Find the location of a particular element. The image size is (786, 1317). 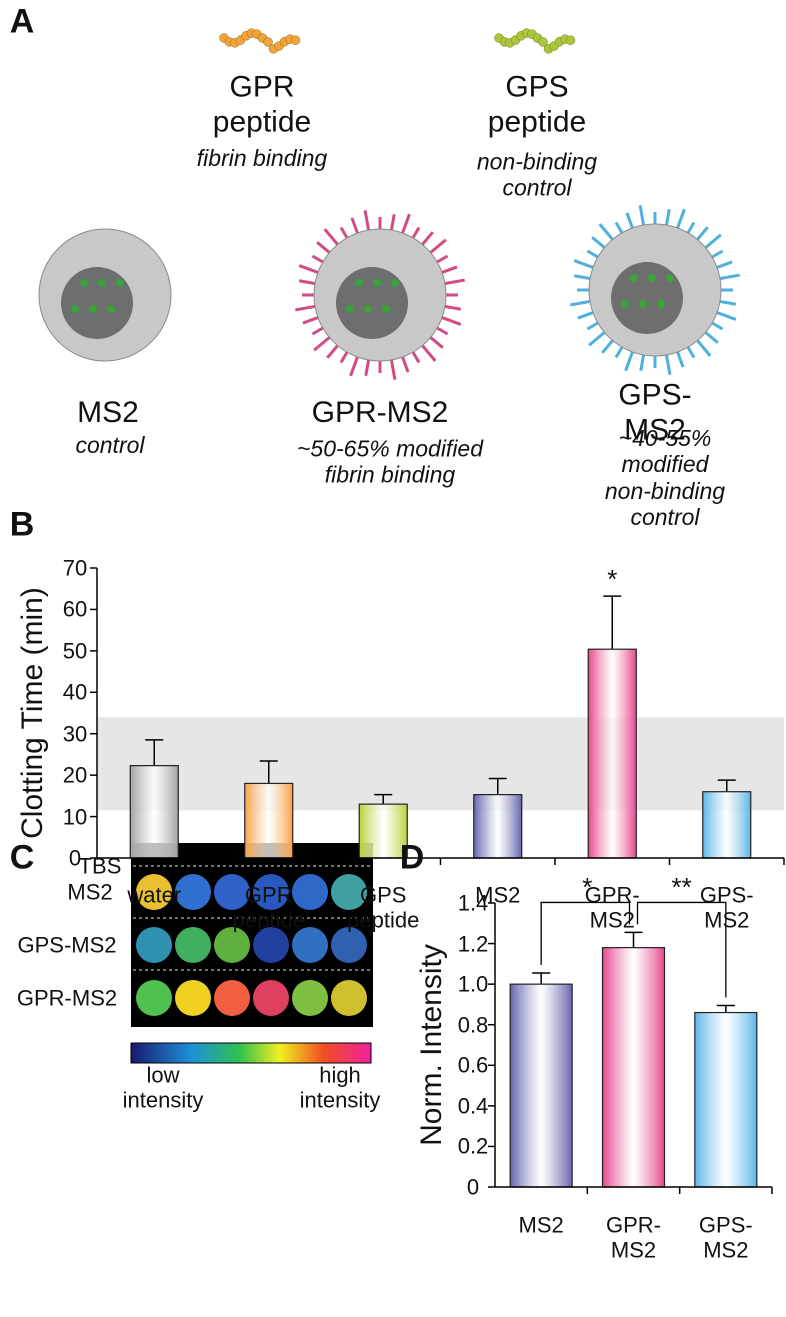

reference-band is located at coordinates (440, 764).